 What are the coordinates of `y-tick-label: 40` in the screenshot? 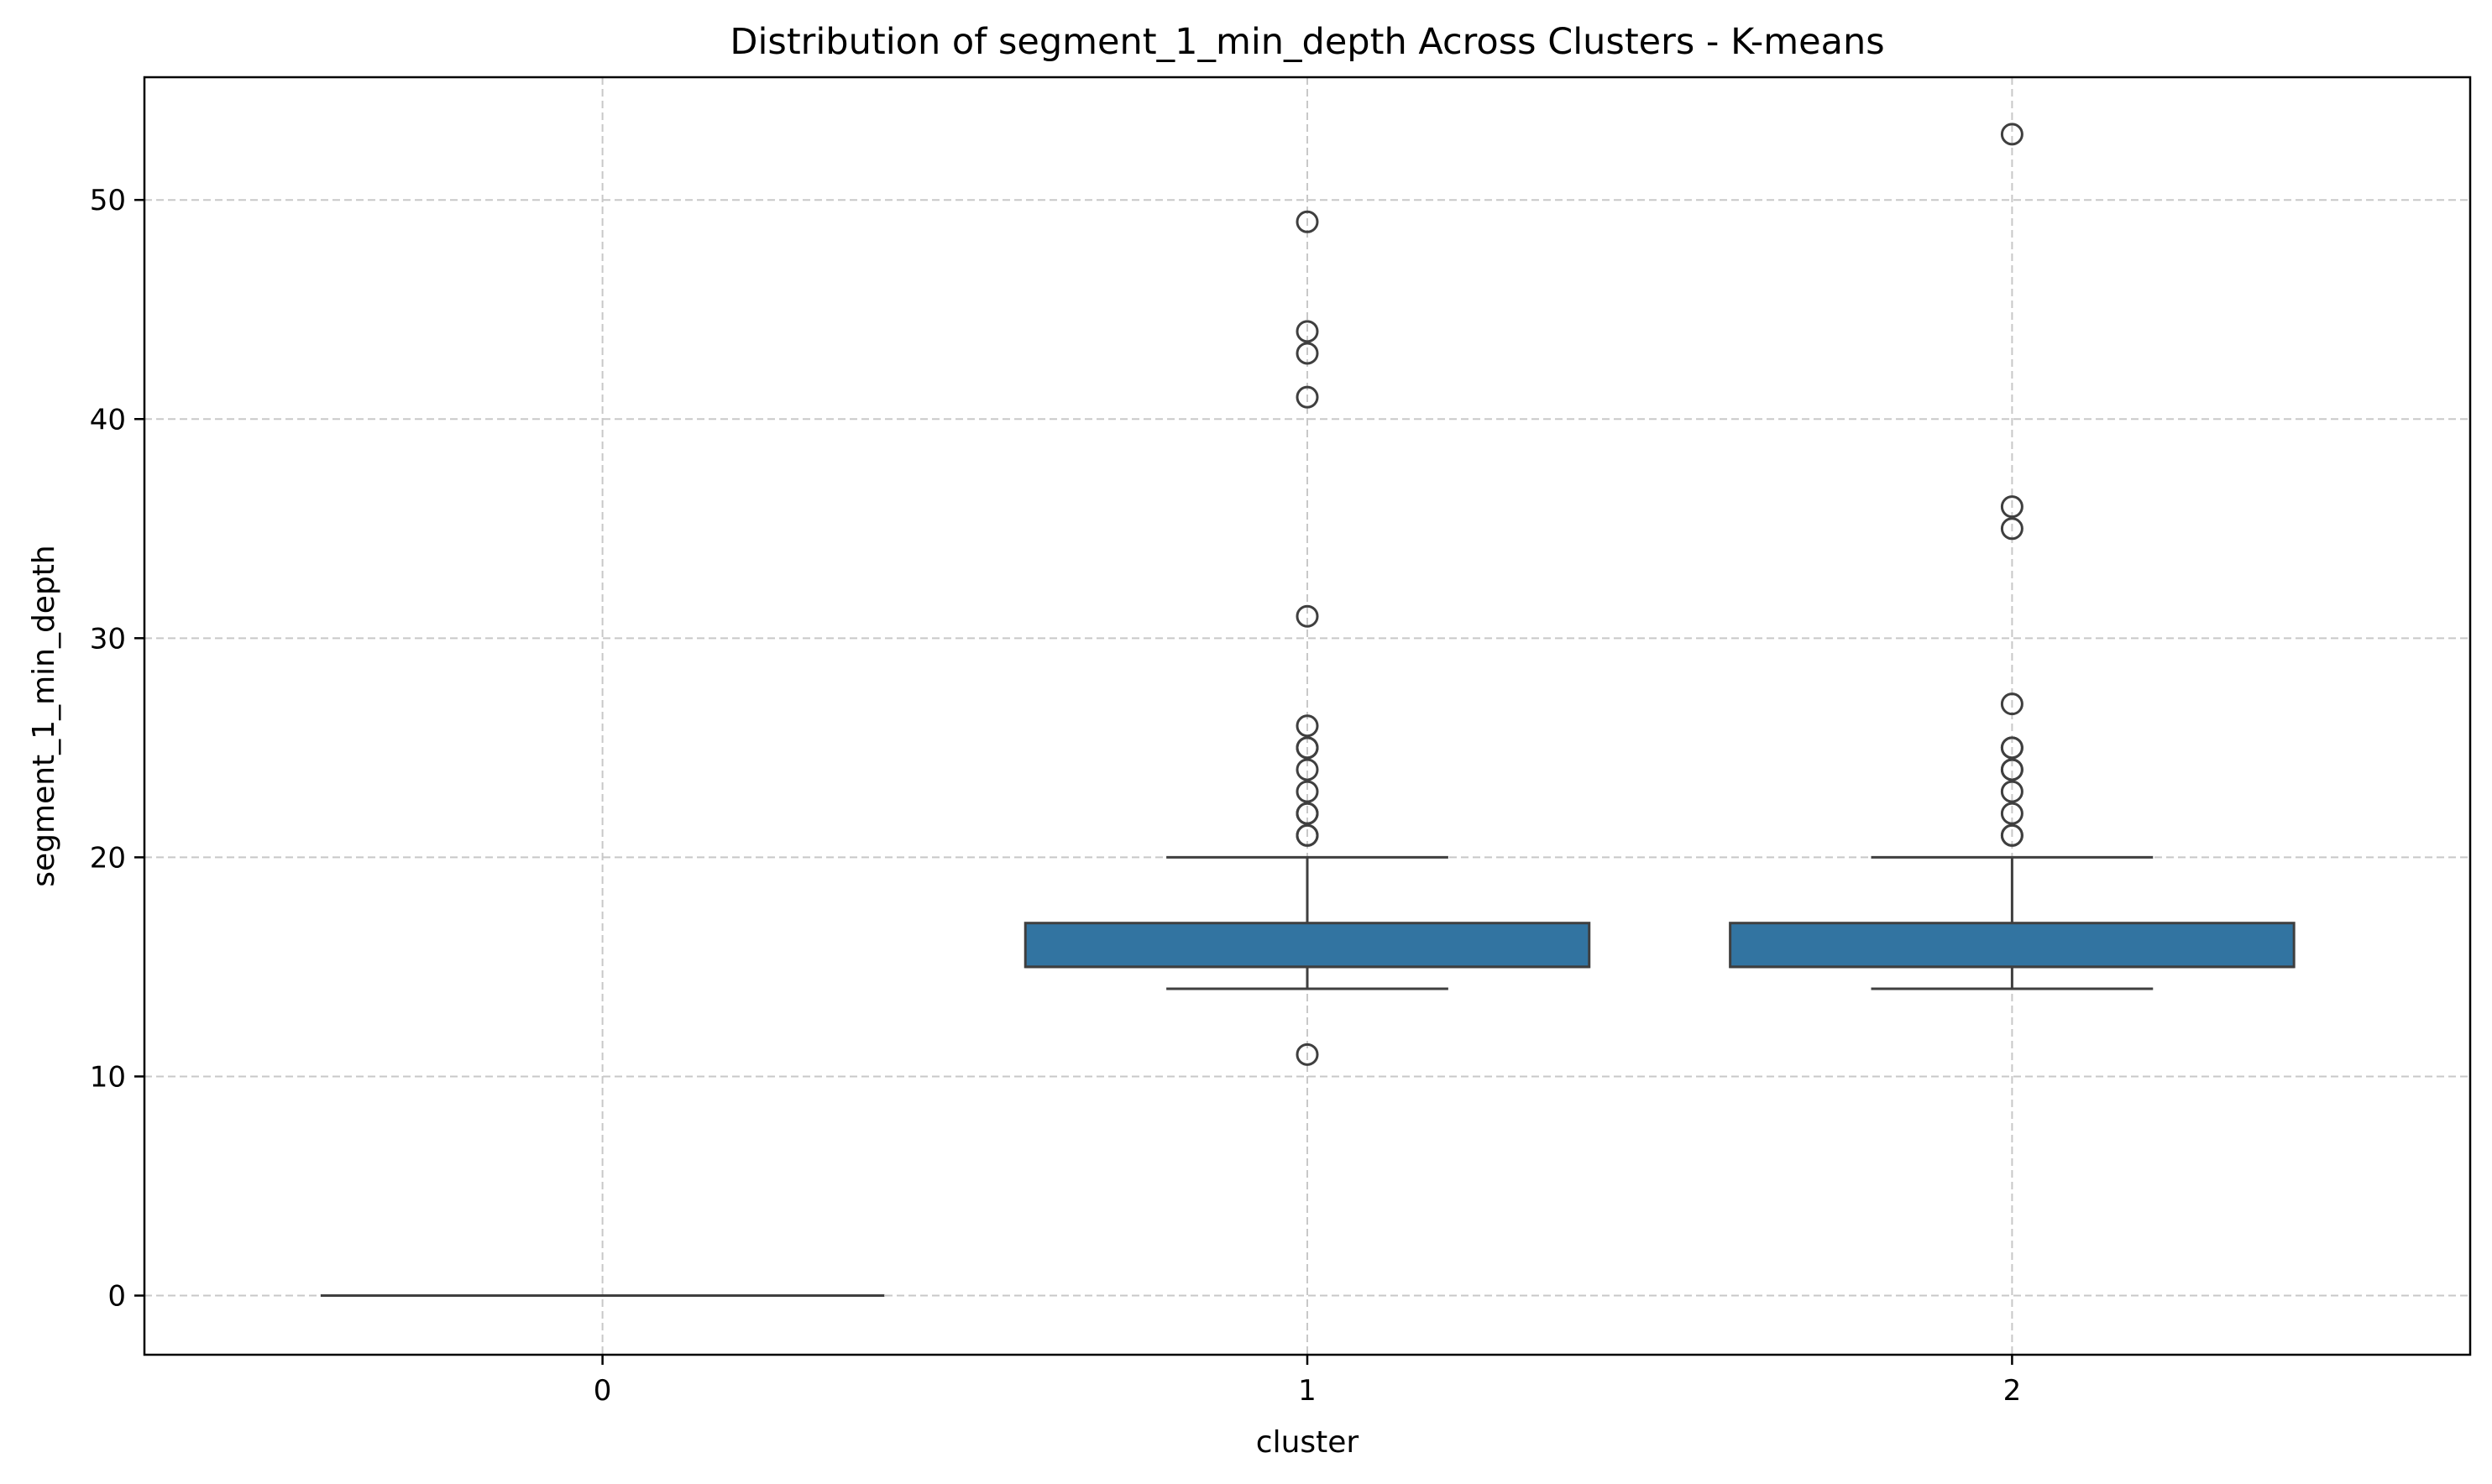 It's located at (108, 419).